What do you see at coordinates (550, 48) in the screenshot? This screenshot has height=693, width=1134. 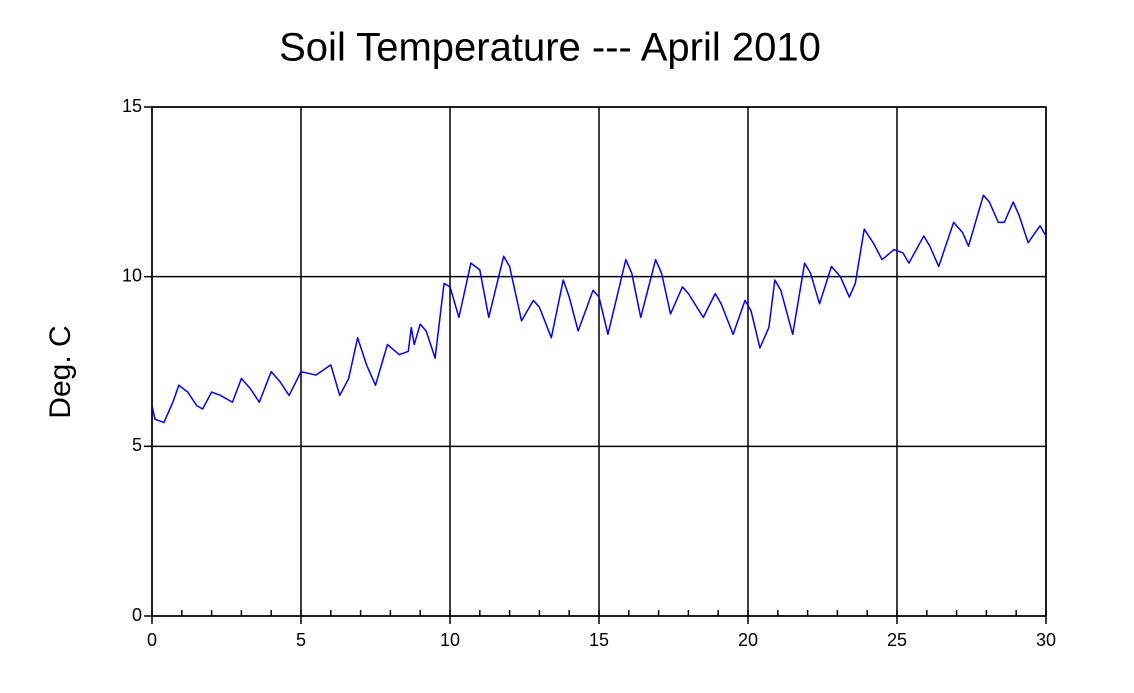 I see `chart-title: Soil Temperature --- April 2010` at bounding box center [550, 48].